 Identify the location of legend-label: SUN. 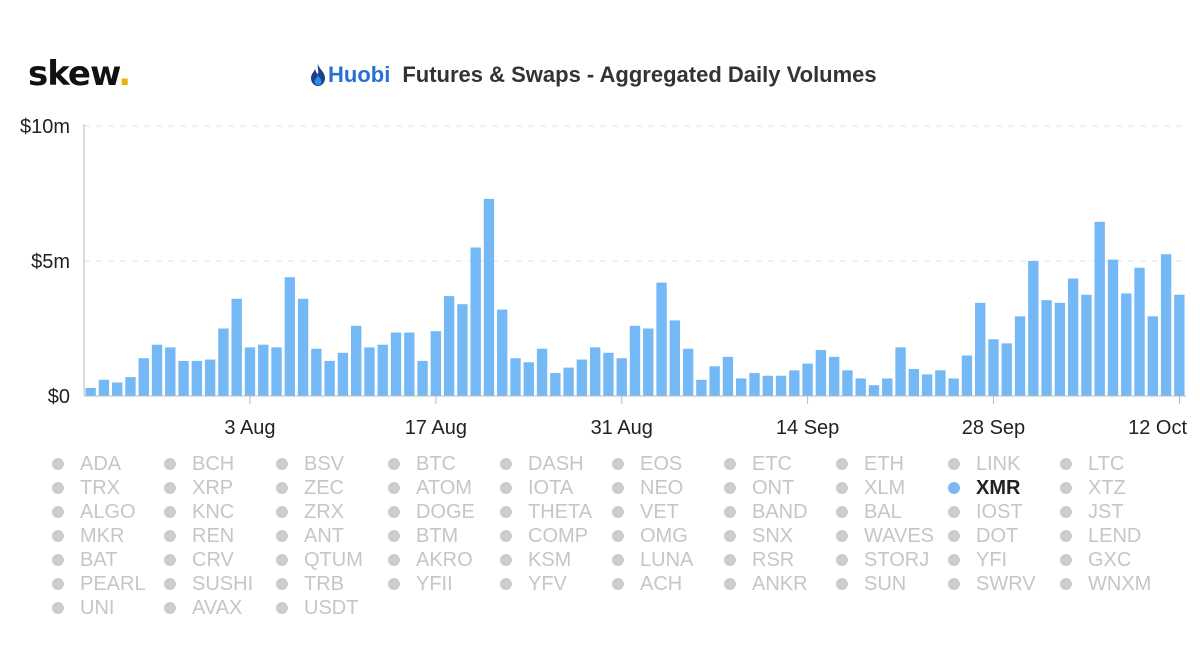
(885, 583).